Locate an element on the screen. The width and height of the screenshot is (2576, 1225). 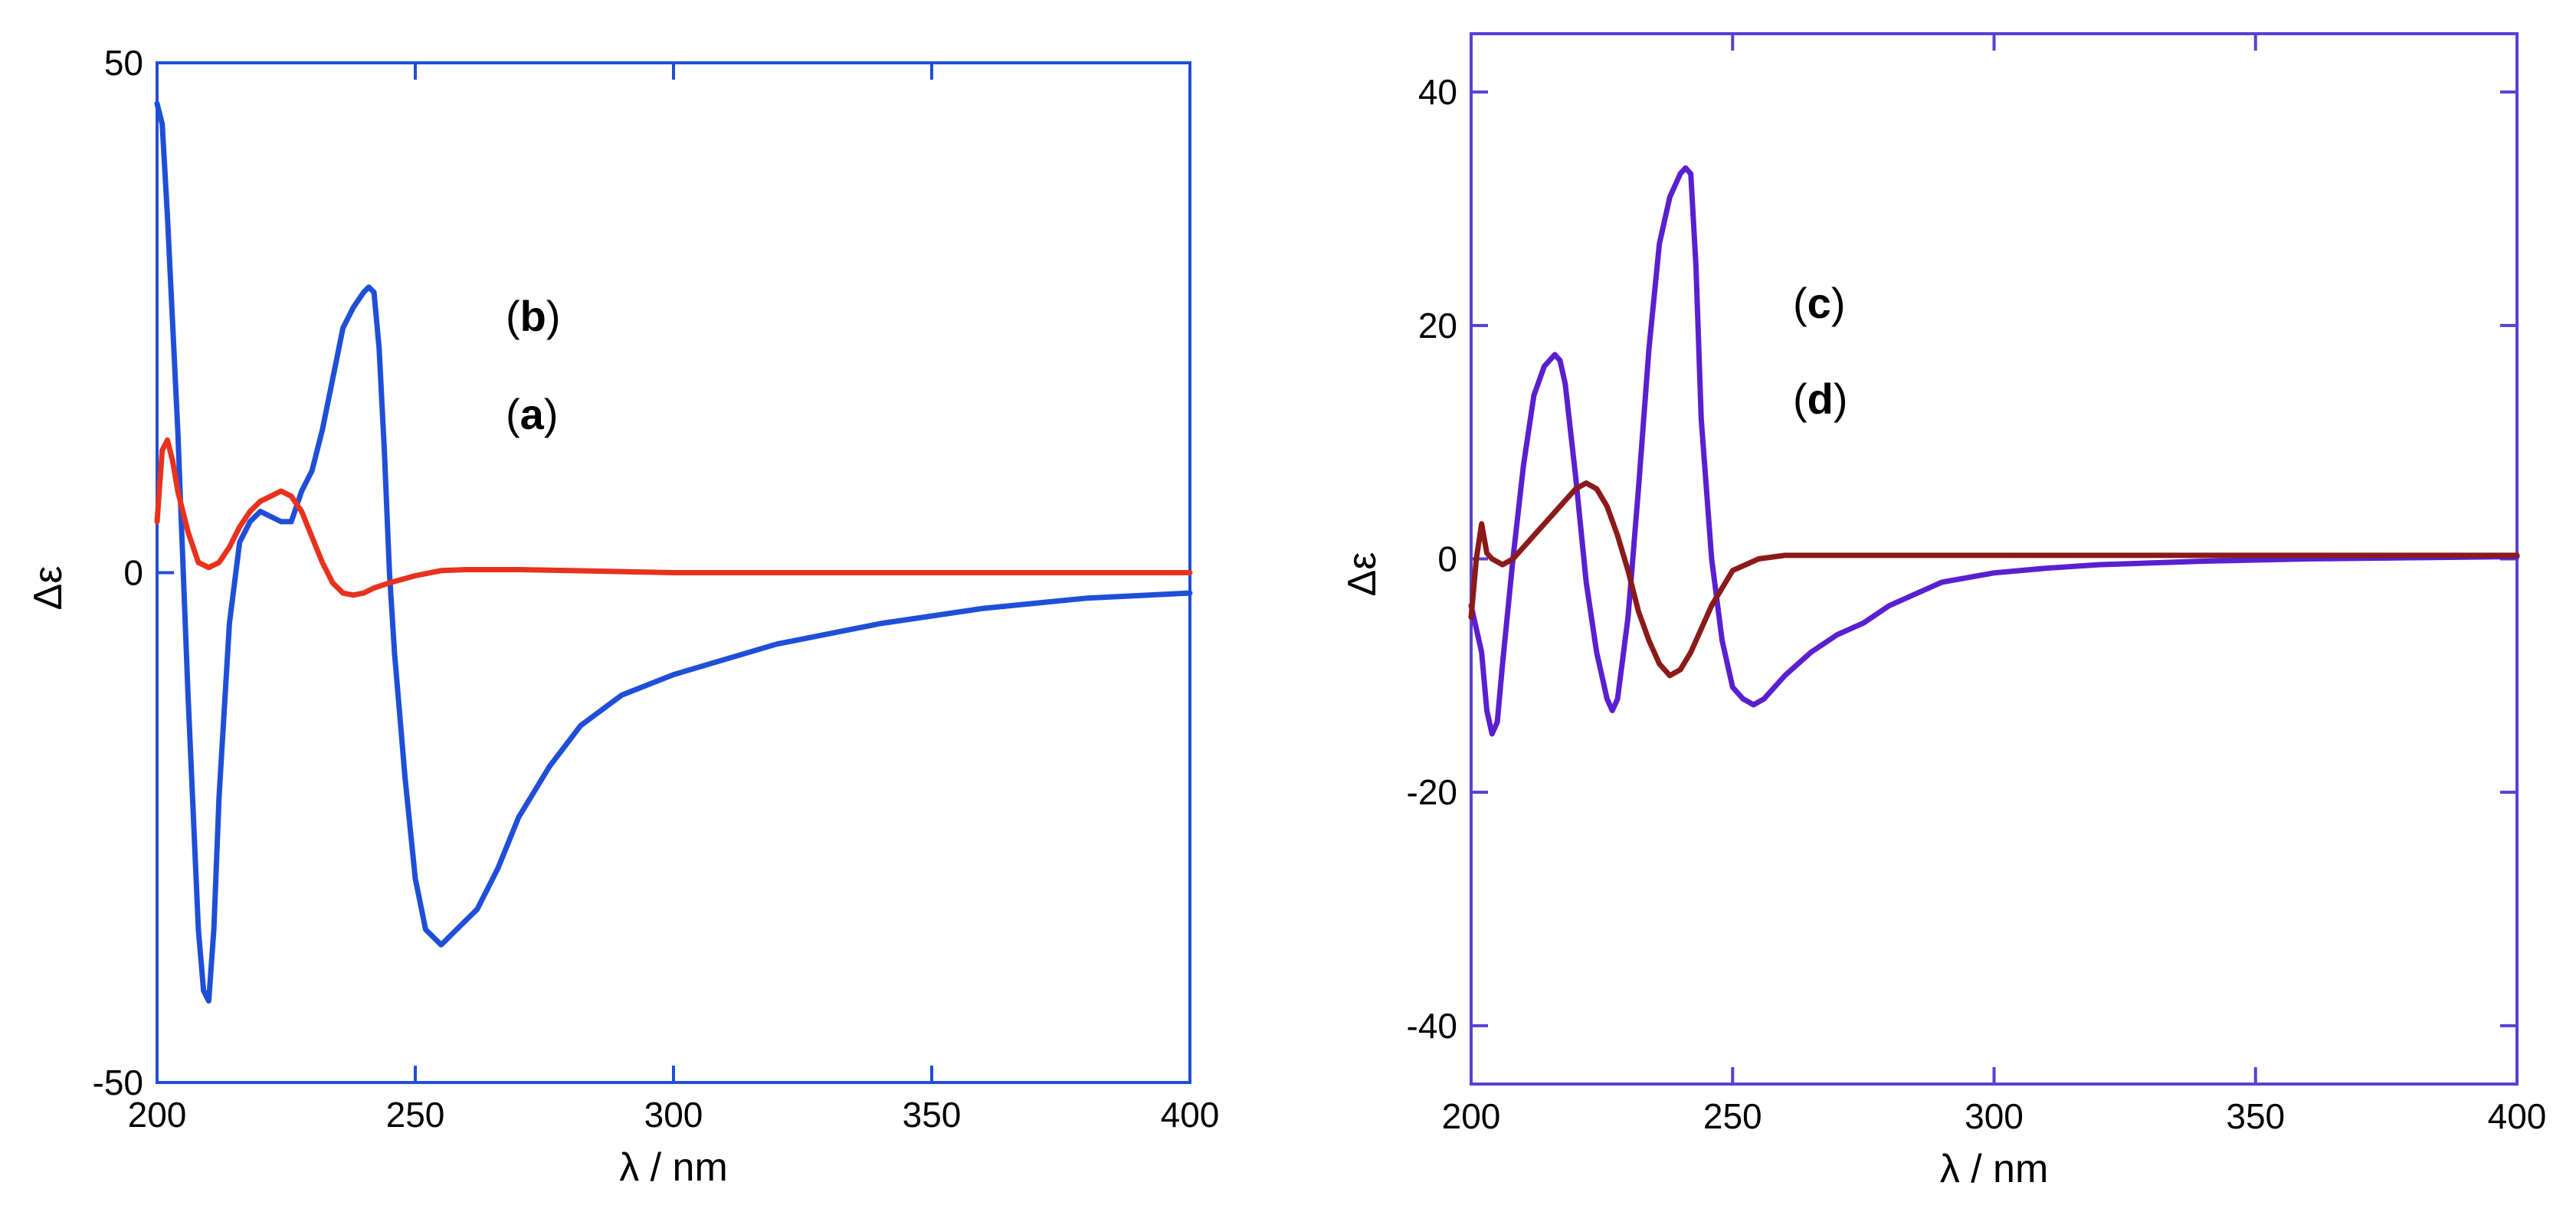
y-tick-label: -50 is located at coordinates (118, 1082).